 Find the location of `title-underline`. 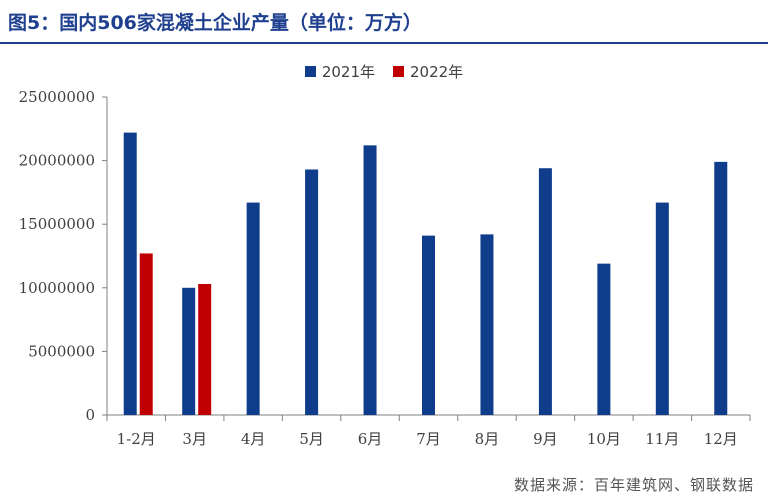

title-underline is located at coordinates (384, 43).